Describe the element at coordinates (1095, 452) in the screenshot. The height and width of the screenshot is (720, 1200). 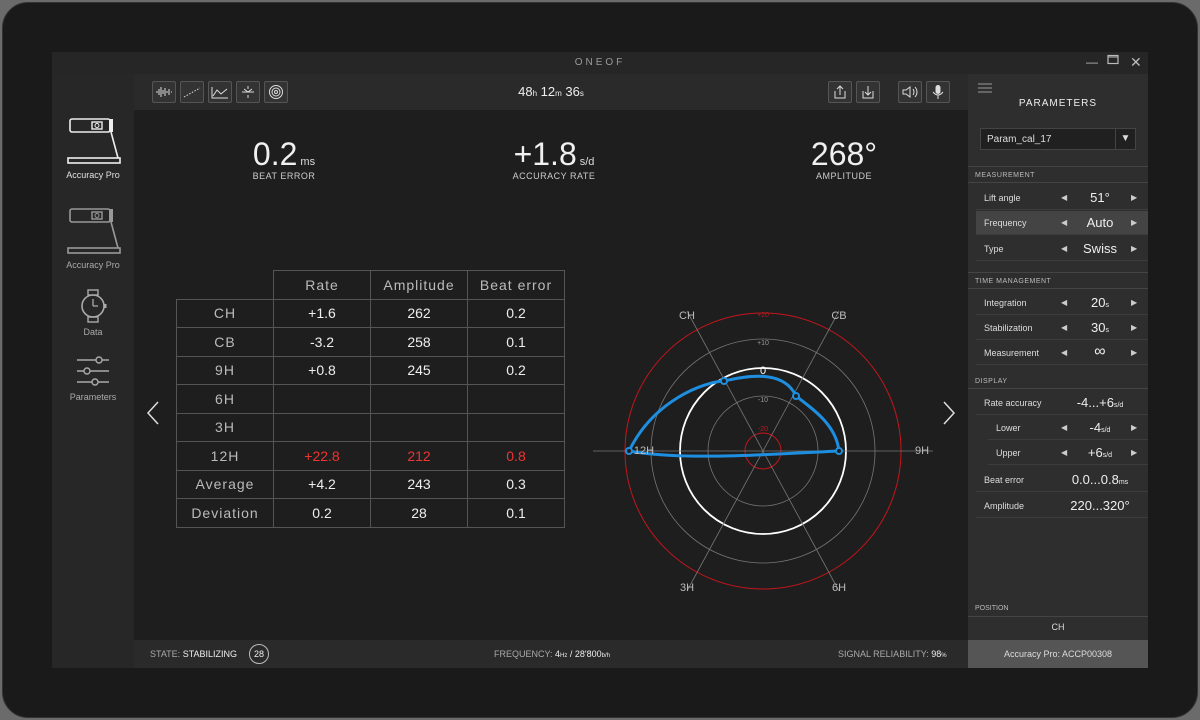
I see `param-value-number: +6` at that location.